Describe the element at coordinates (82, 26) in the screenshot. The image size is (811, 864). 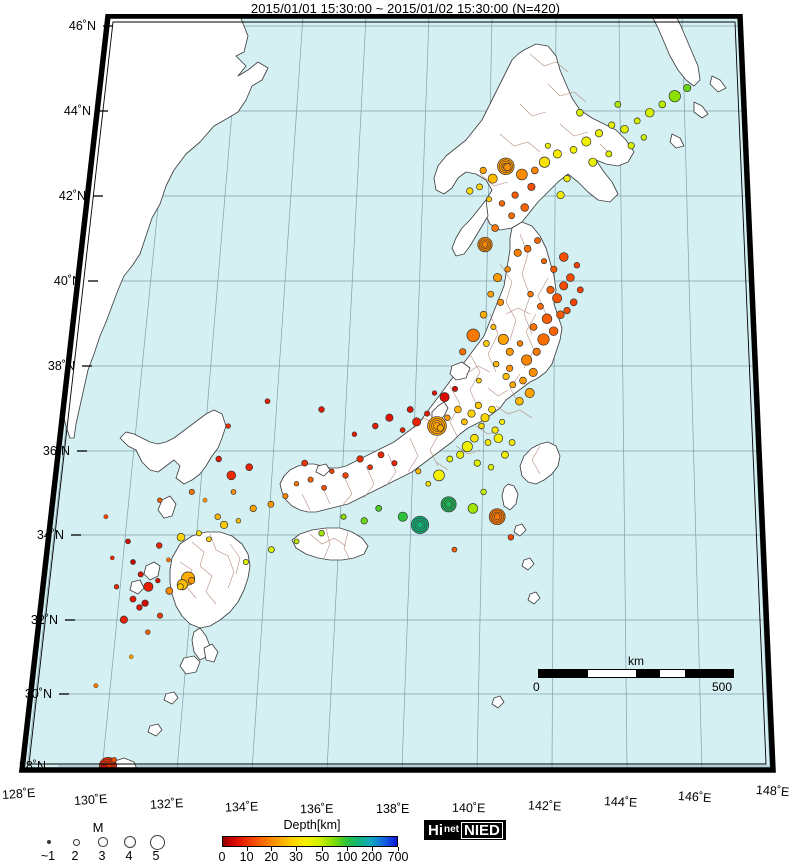
I see `lat-label-46: 46˚N` at that location.